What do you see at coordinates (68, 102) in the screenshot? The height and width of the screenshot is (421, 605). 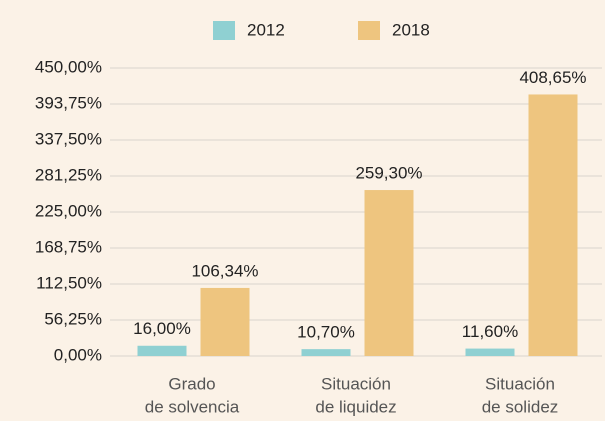 I see `y-tick-label: 393,75%` at bounding box center [68, 102].